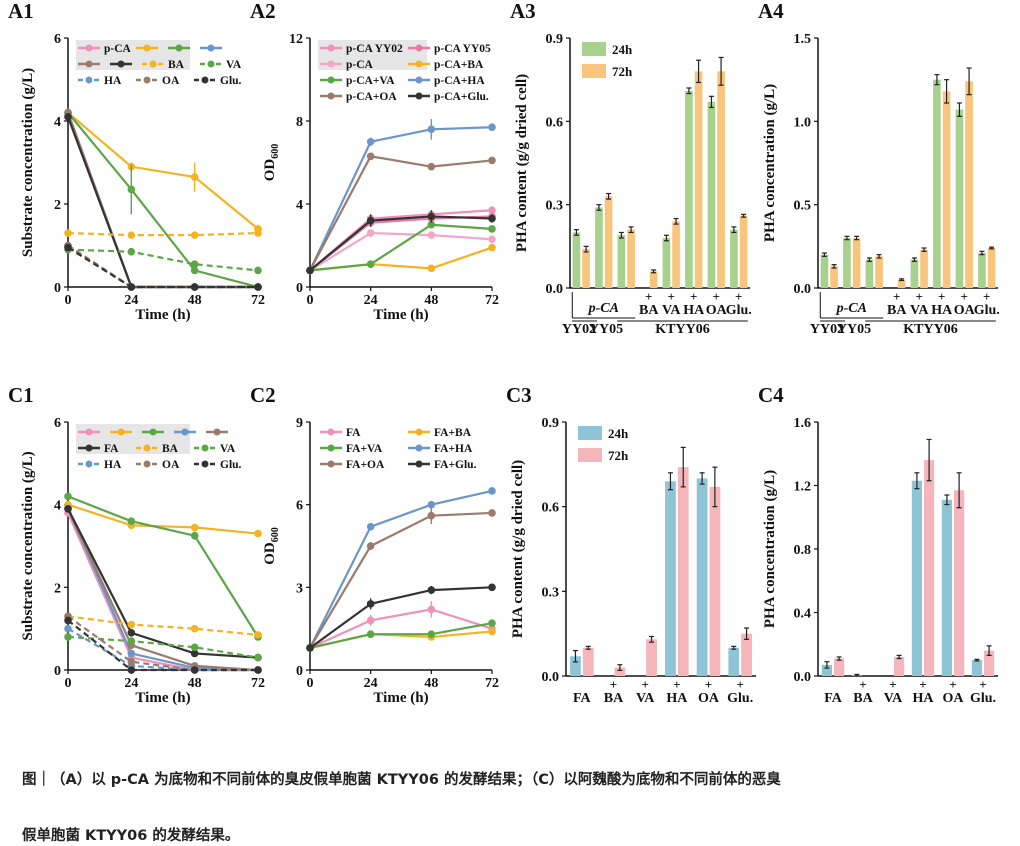 This screenshot has height=846, width=1020. Describe the element at coordinates (606, 329) in the screenshot. I see `strain-label: YY05` at that location.